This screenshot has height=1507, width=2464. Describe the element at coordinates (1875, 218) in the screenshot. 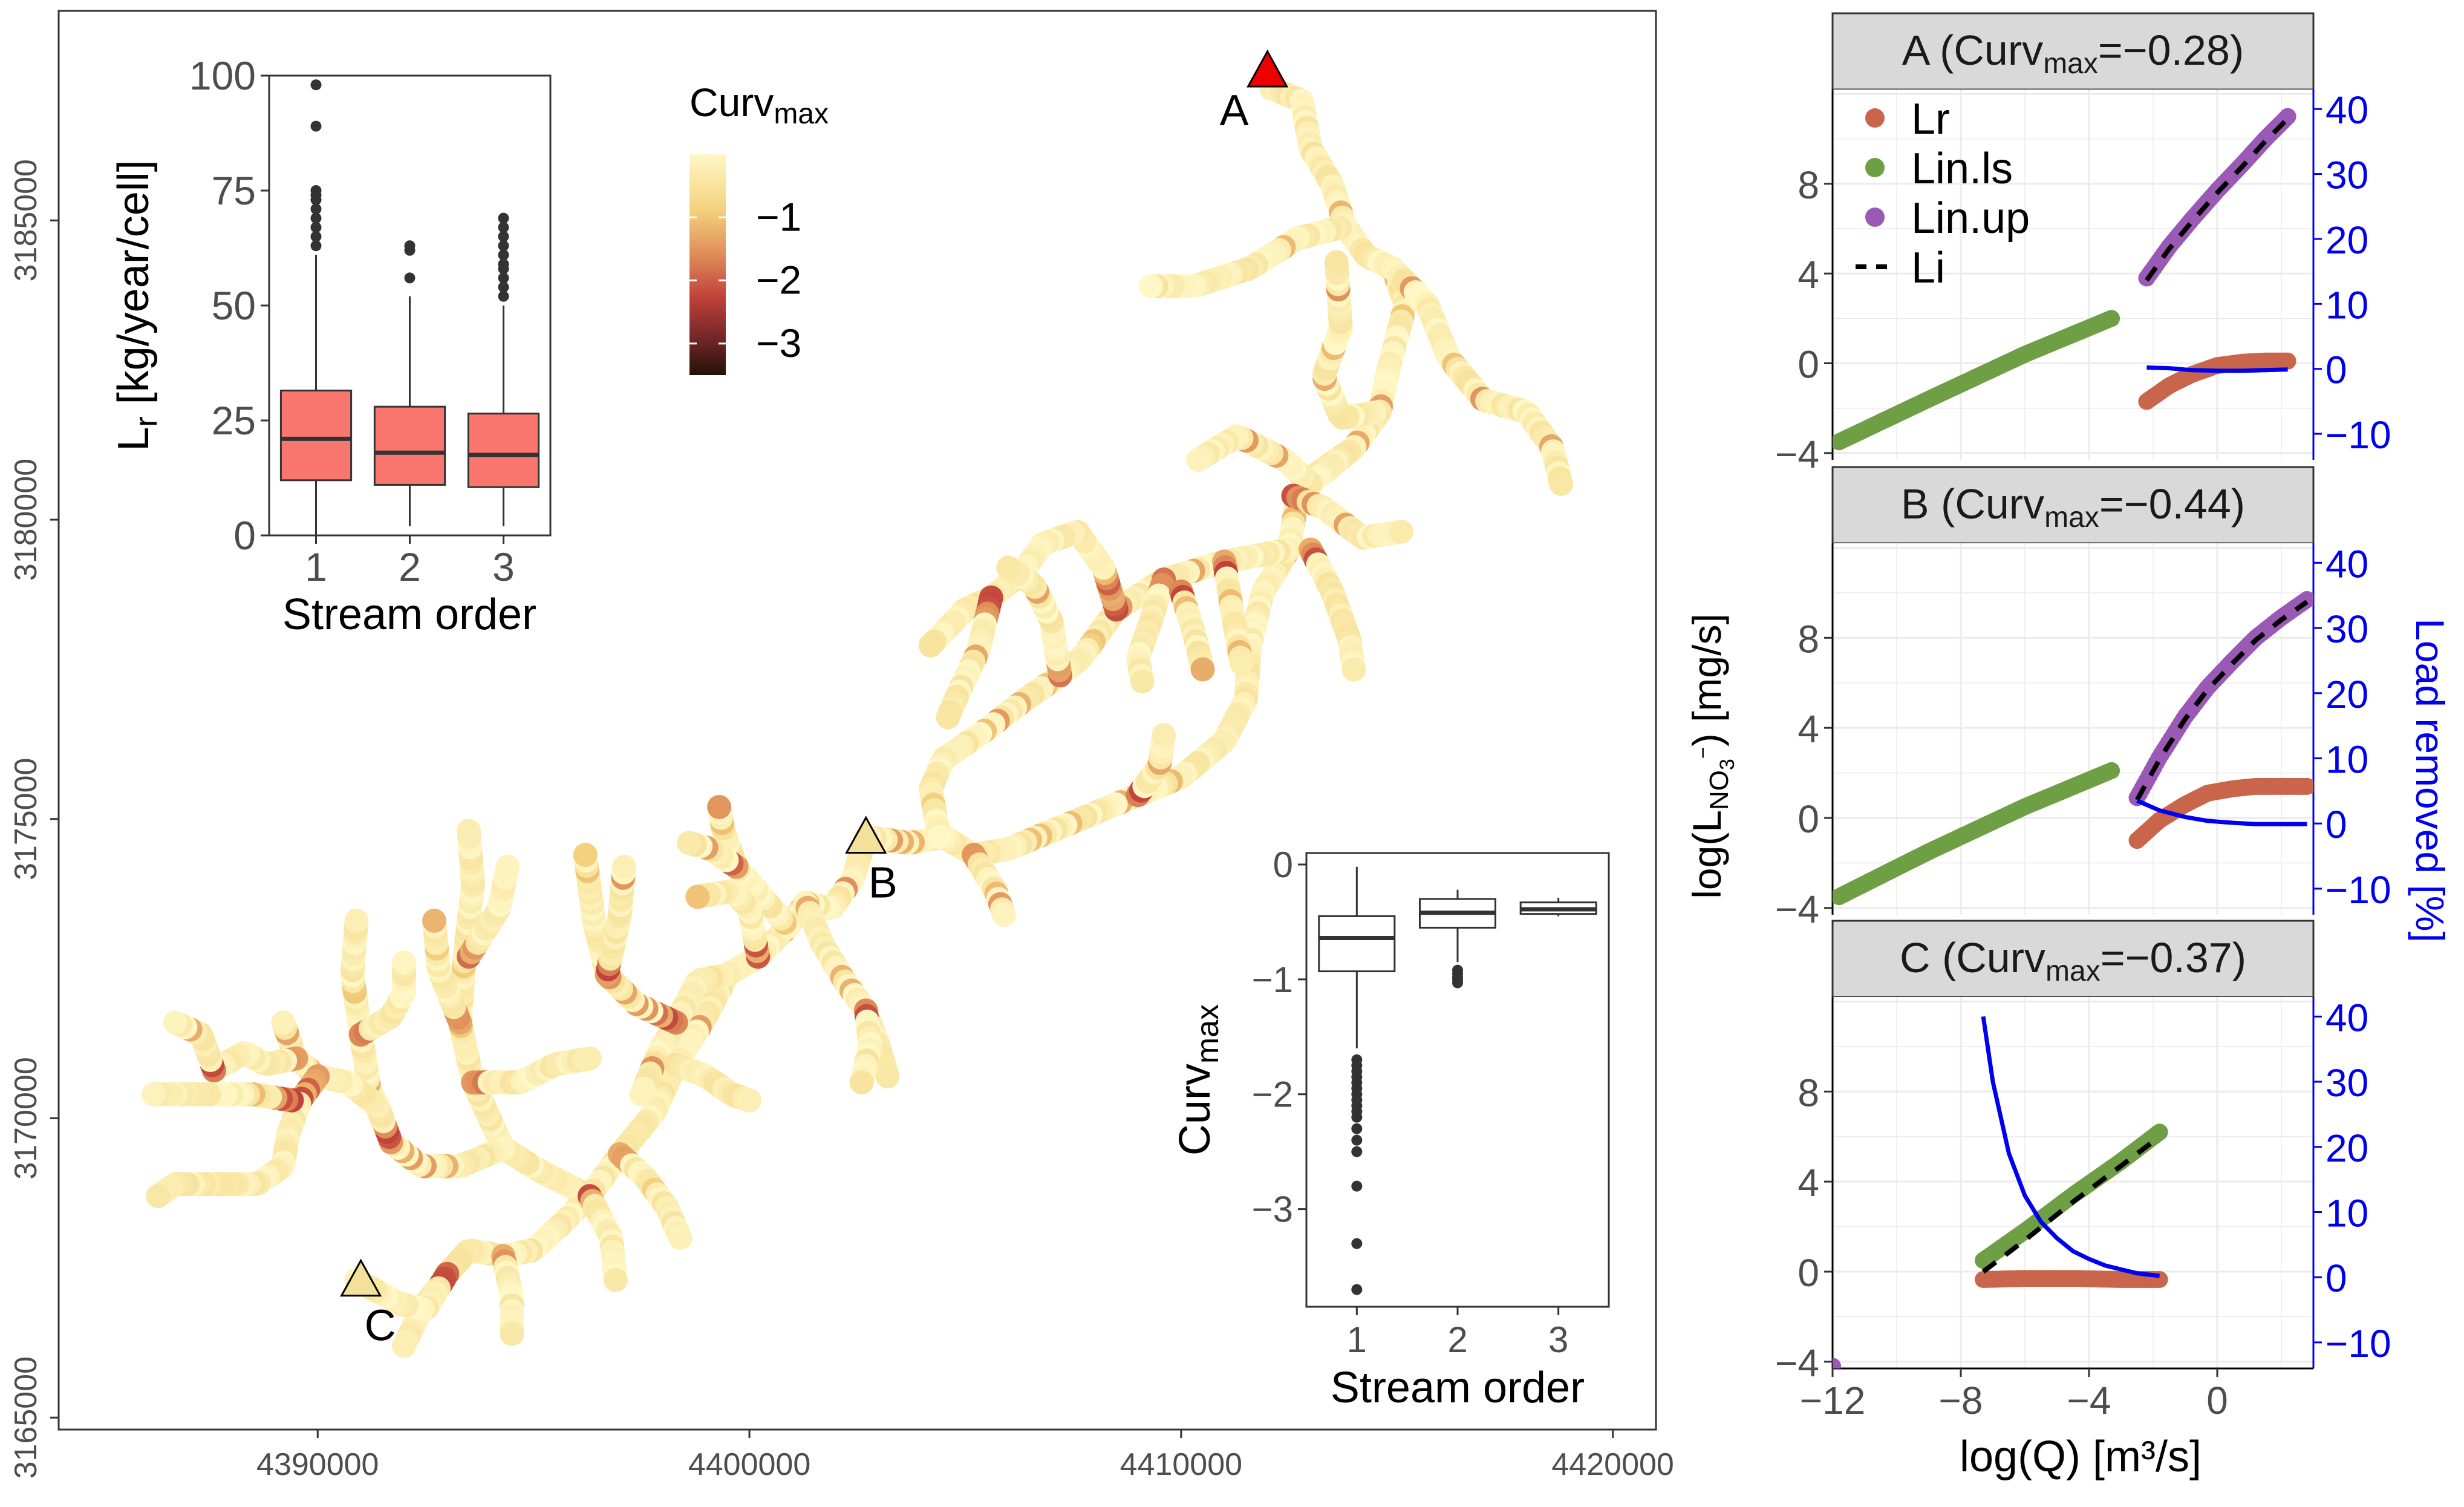

I see `legend-key-Lin.up` at that location.